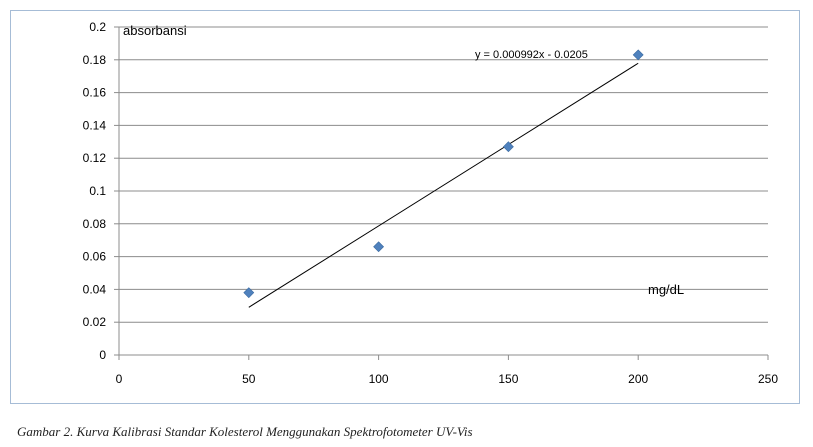  Describe the element at coordinates (379, 379) in the screenshot. I see `x-tick-label: 100` at that location.